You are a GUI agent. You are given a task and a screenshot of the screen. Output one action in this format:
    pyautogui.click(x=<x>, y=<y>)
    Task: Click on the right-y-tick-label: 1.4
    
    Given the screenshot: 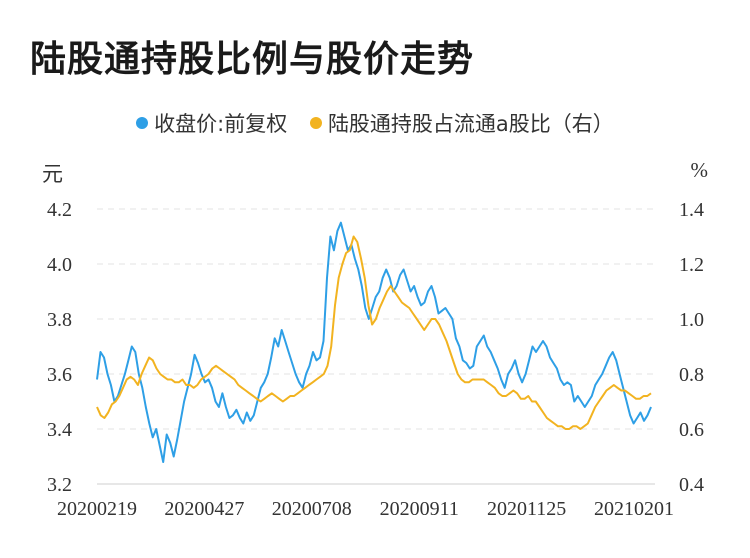 What is the action you would take?
    pyautogui.click(x=691, y=210)
    